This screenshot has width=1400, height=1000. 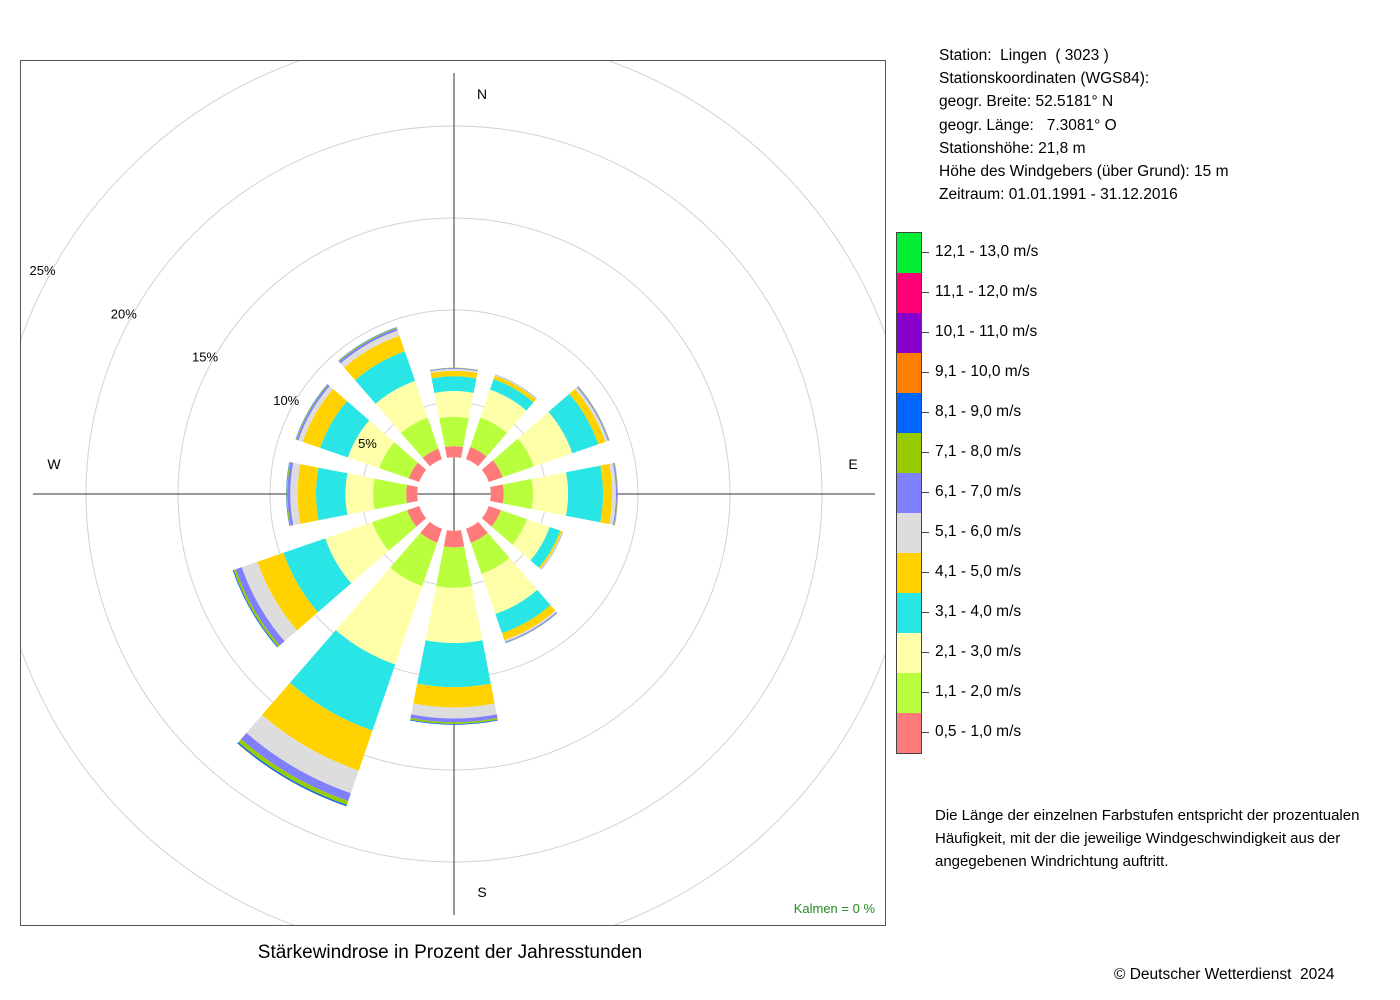 I want to click on station-longitude: geogr. Länge: 7.3081° O, so click(x=1028, y=125).